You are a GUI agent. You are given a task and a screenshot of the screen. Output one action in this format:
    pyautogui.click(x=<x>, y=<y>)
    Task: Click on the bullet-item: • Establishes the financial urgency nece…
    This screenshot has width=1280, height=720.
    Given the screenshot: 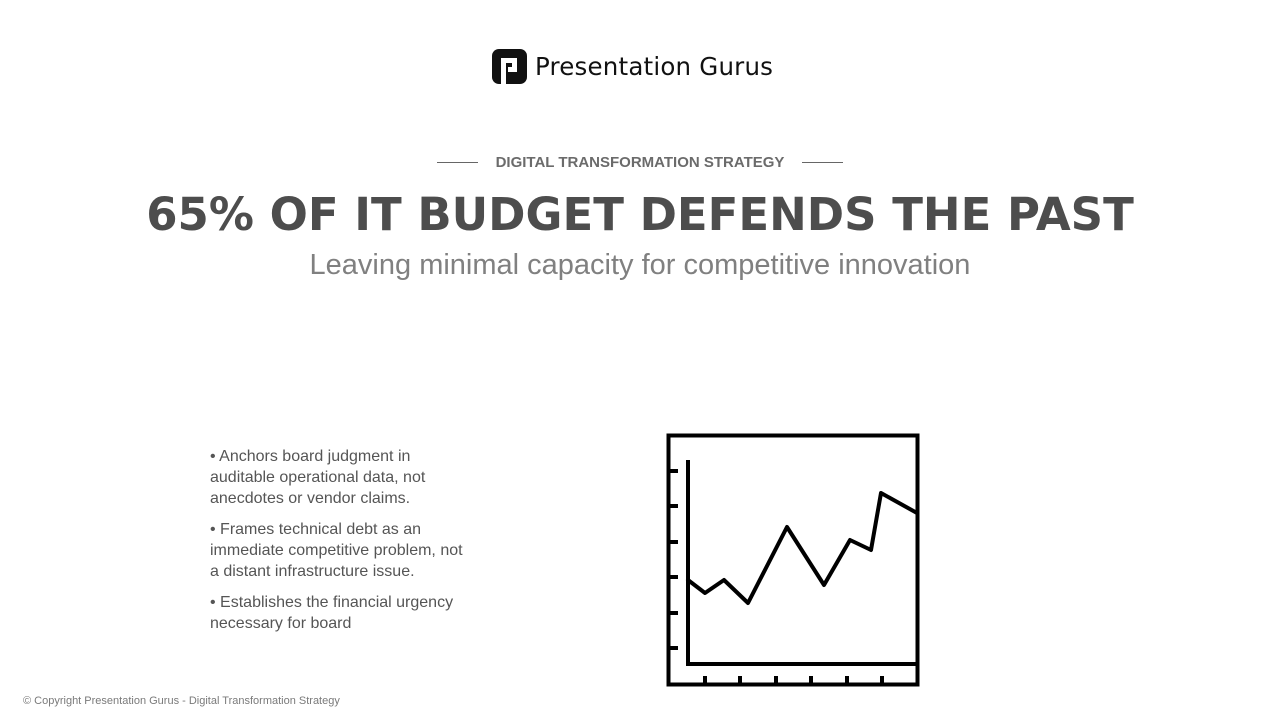 What is the action you would take?
    pyautogui.click(x=332, y=613)
    